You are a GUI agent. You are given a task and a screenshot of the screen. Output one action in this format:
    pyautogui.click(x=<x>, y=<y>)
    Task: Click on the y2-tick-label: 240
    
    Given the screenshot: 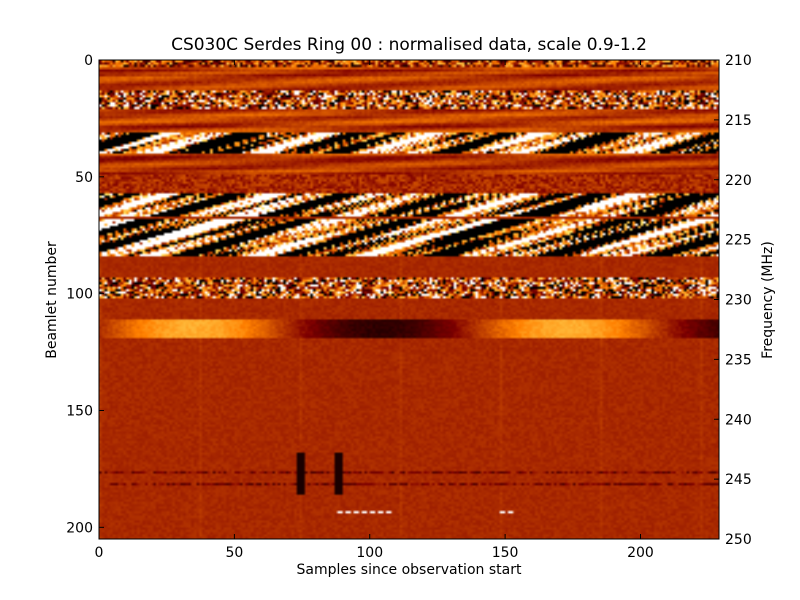 What is the action you would take?
    pyautogui.click(x=738, y=420)
    